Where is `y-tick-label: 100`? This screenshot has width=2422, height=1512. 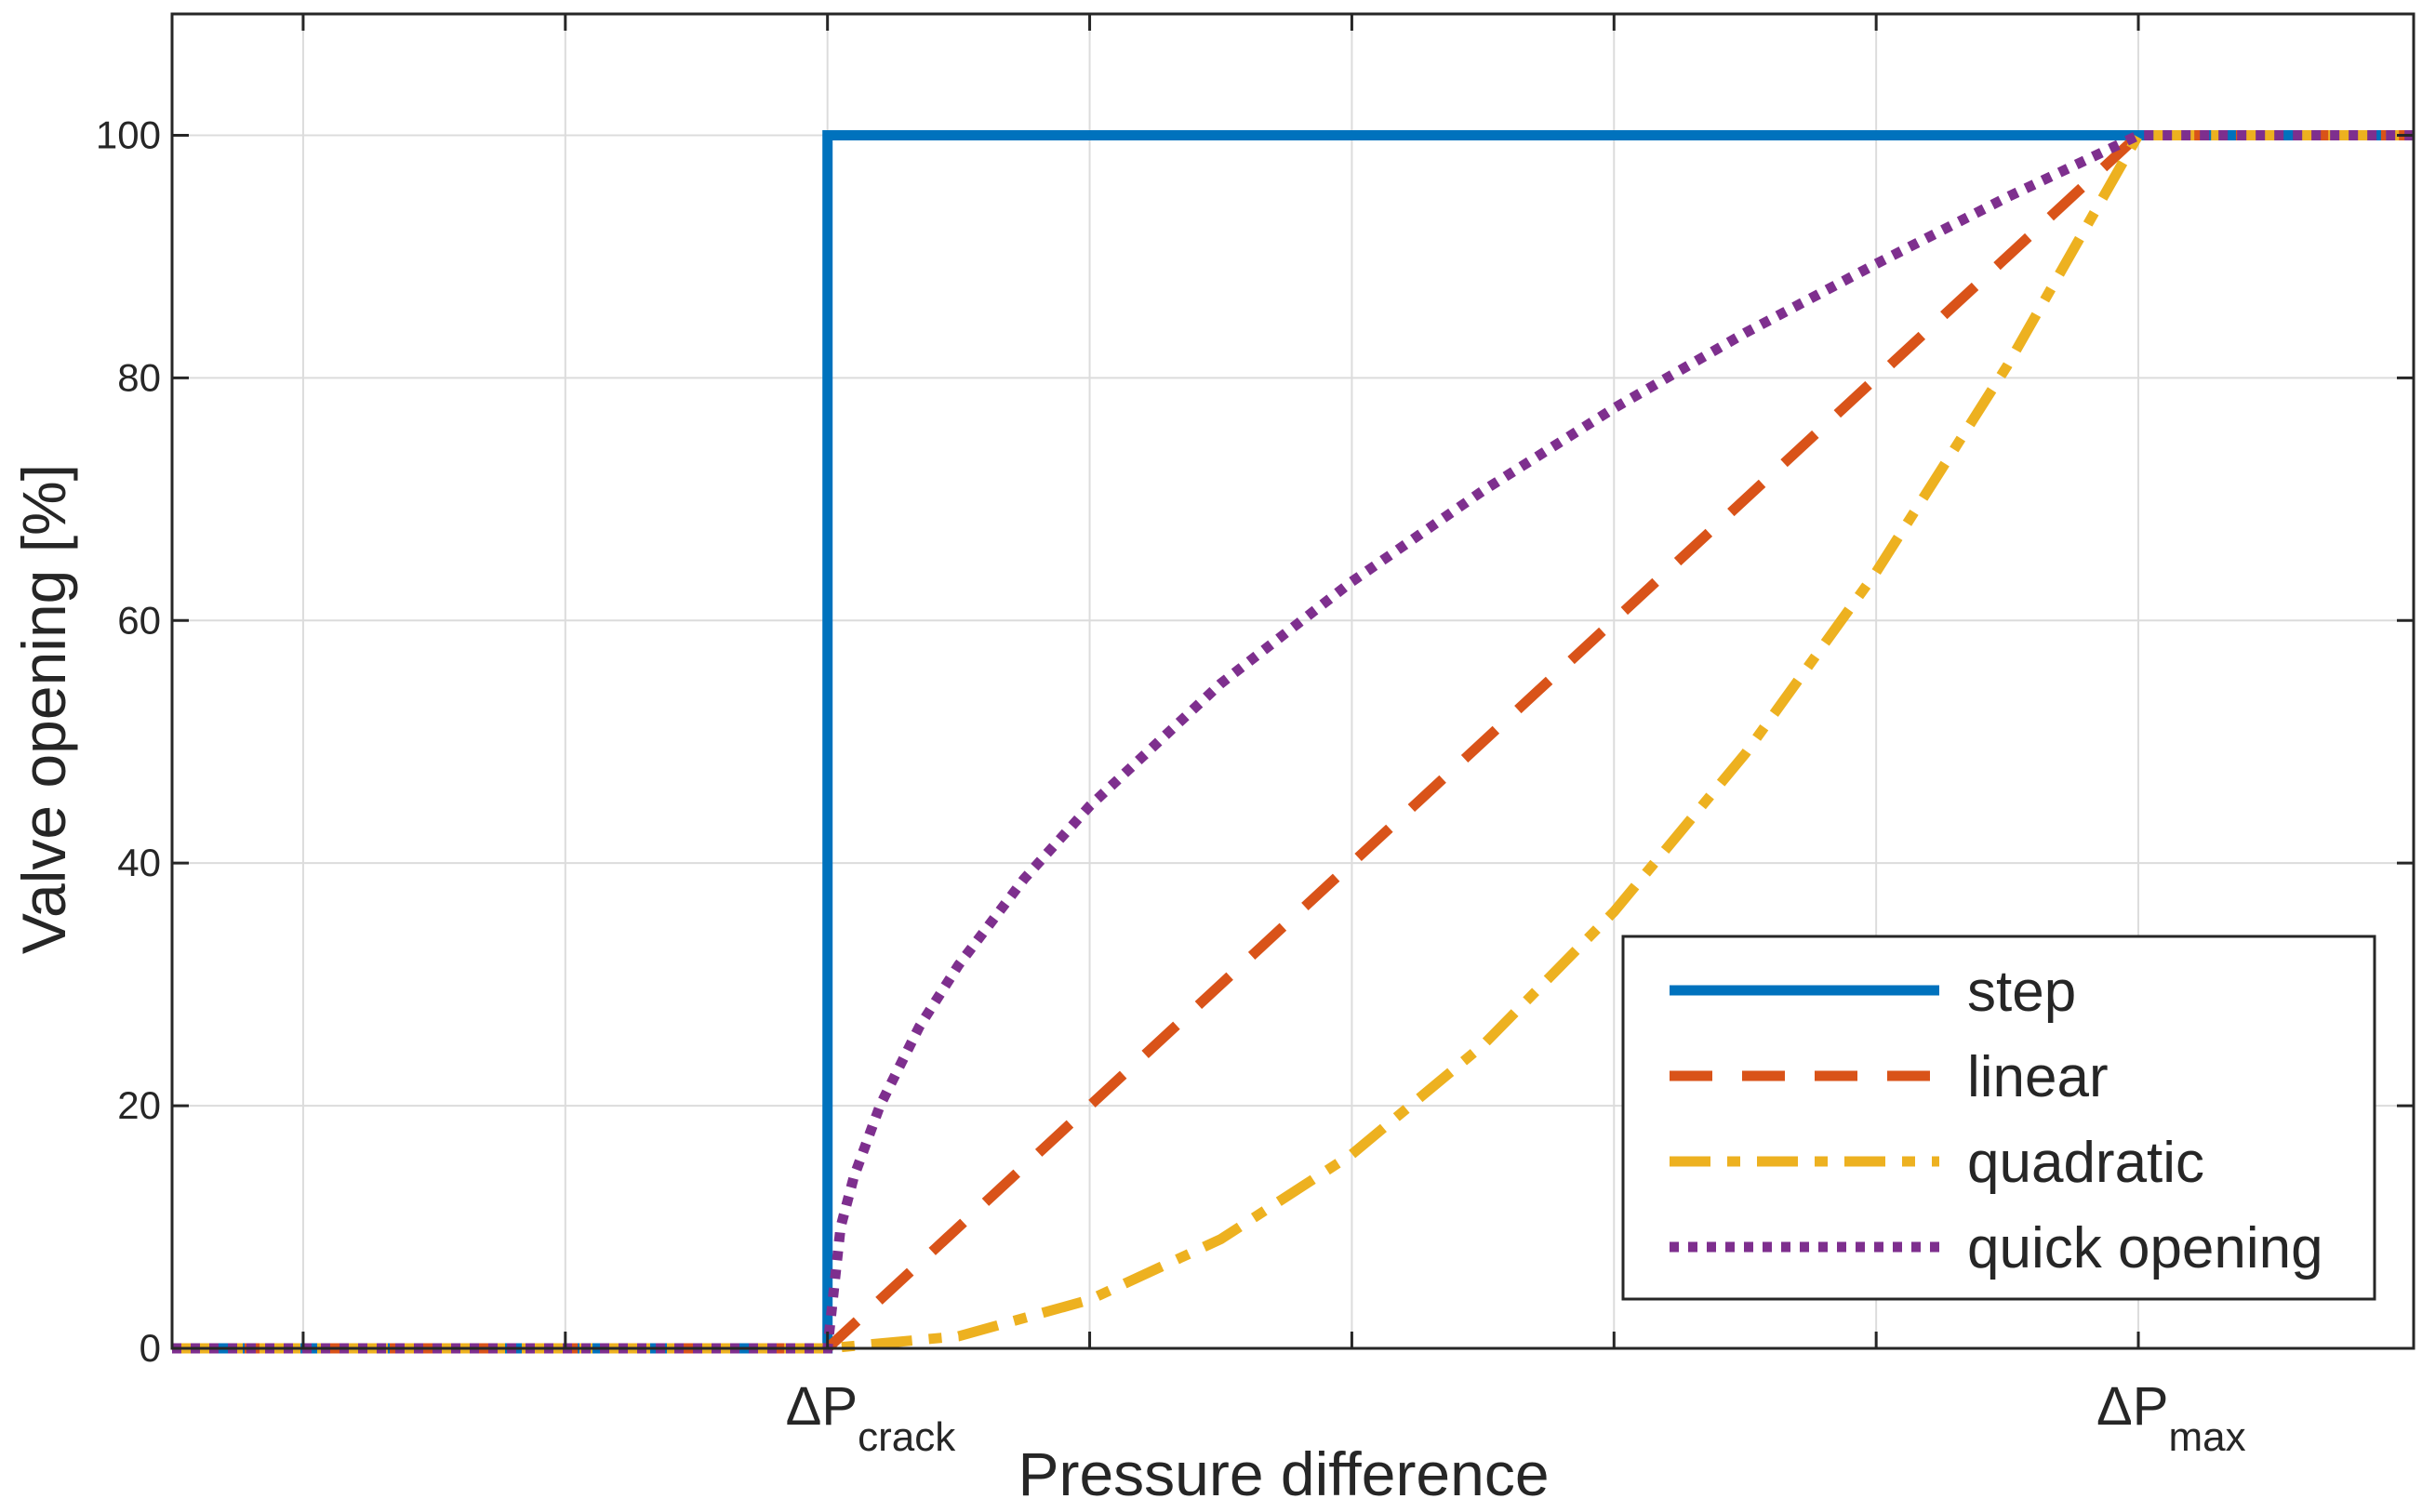 y-tick-label: 100 is located at coordinates (128, 134).